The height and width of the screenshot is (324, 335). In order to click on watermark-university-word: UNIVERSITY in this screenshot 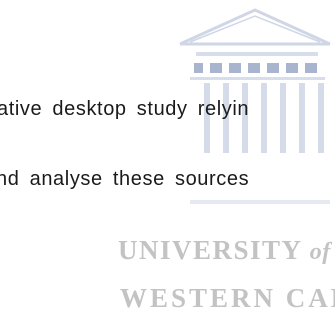, I will do `click(214, 250)`.